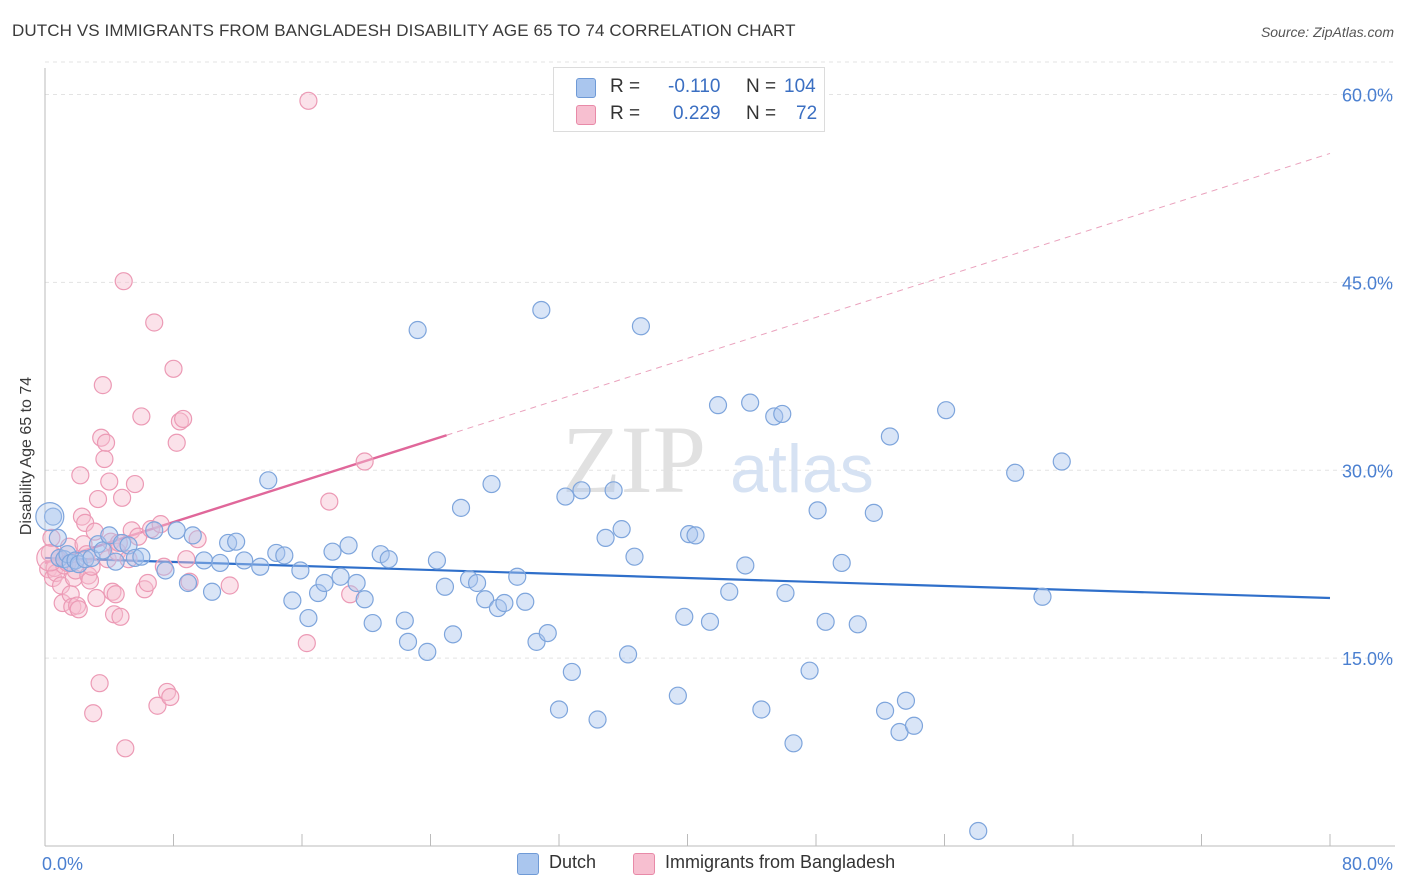  What do you see at coordinates (694, 86) in the screenshot?
I see `legend-r-value-dutch: -0.110` at bounding box center [694, 86].